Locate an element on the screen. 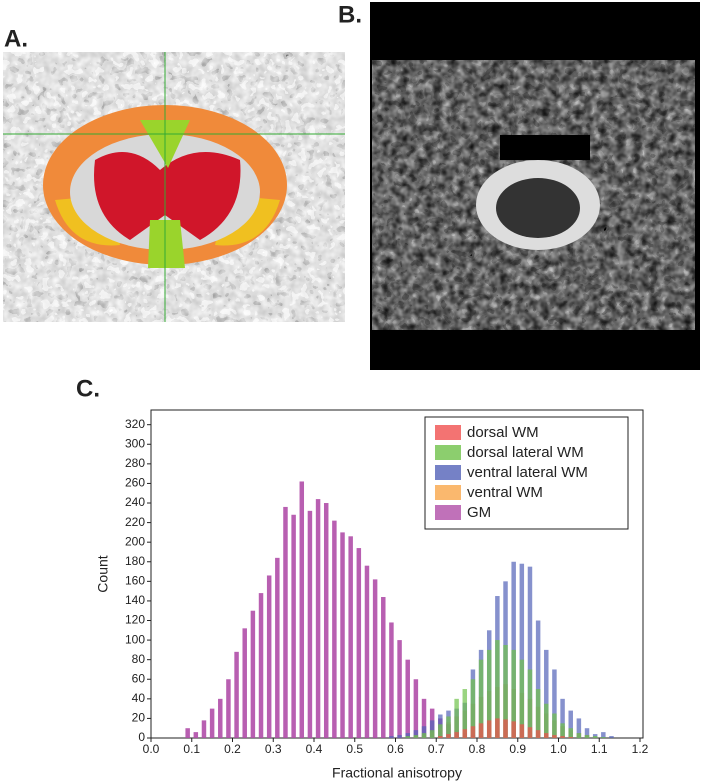 The width and height of the screenshot is (705, 784). x-tick-label: 0.2 is located at coordinates (232, 749).